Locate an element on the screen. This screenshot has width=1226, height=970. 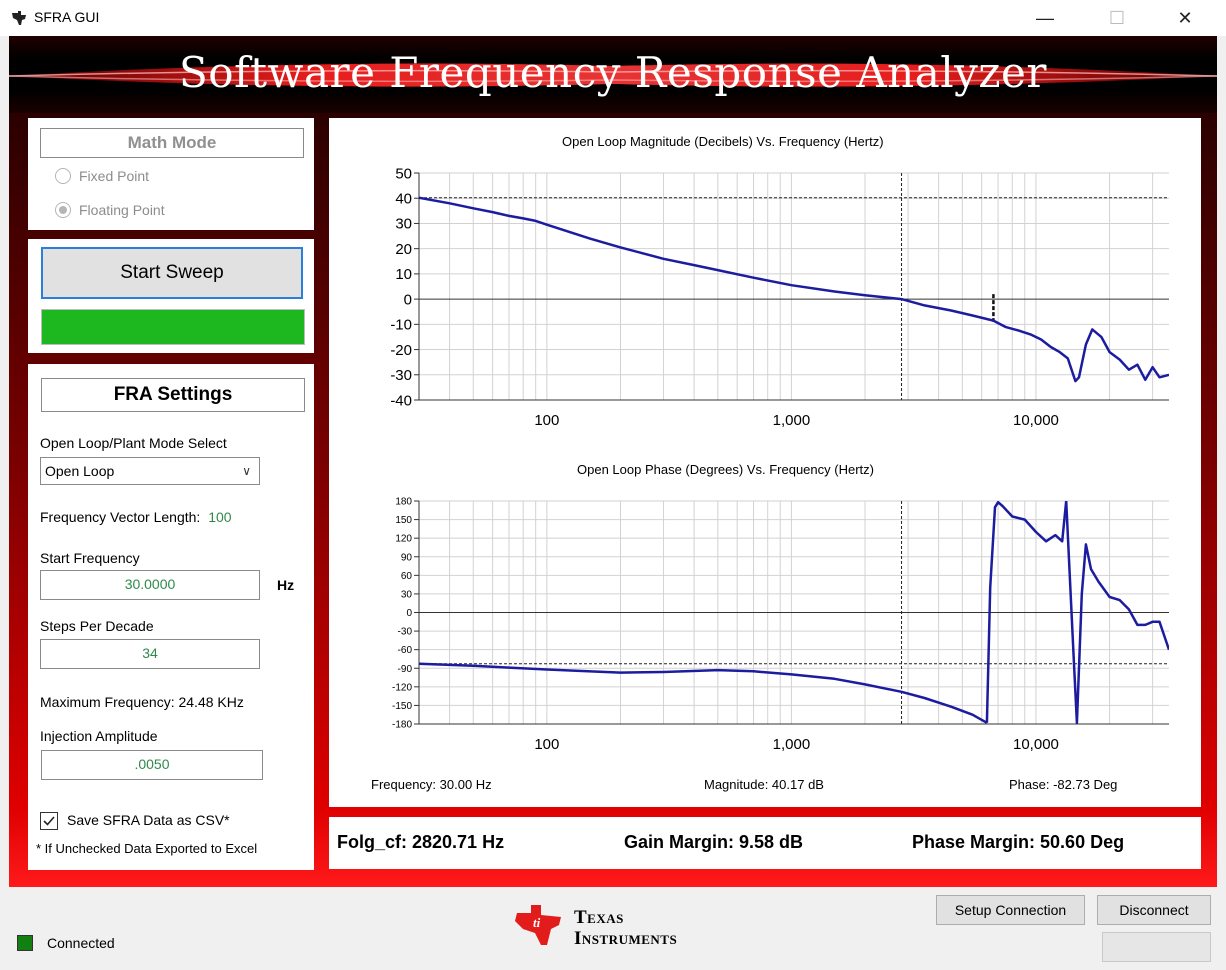
phase-x-tick-label: 1,000 is located at coordinates (792, 744).